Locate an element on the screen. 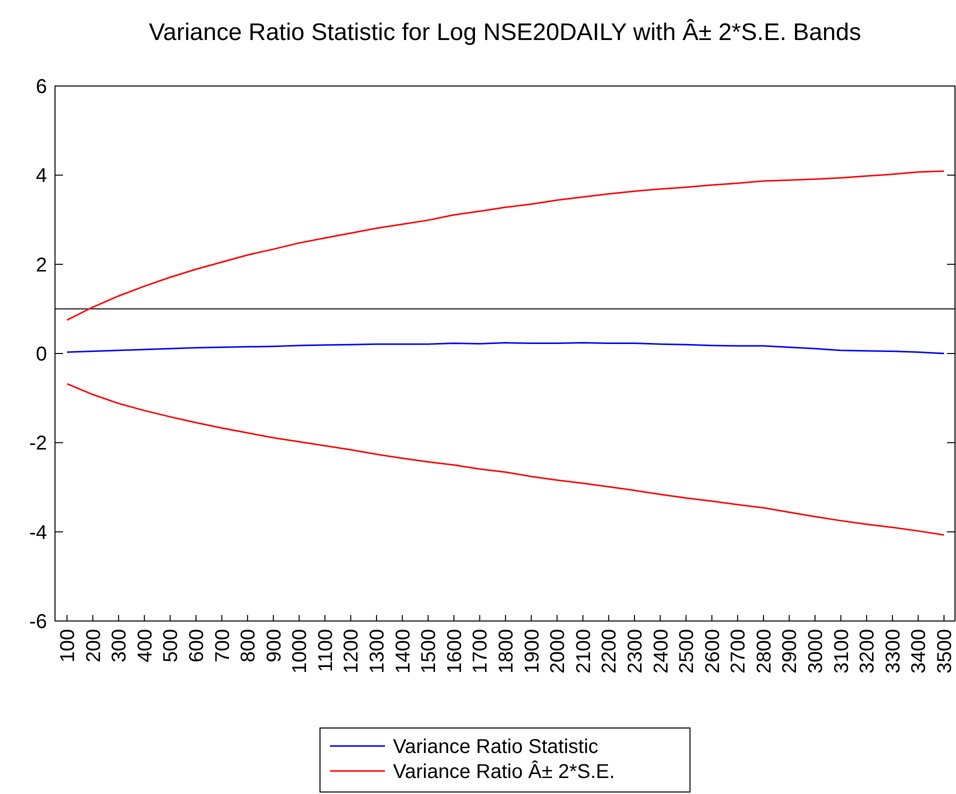 Image resolution: width=956 pixels, height=794 pixels. x-tick-label: 1300 is located at coordinates (377, 651).